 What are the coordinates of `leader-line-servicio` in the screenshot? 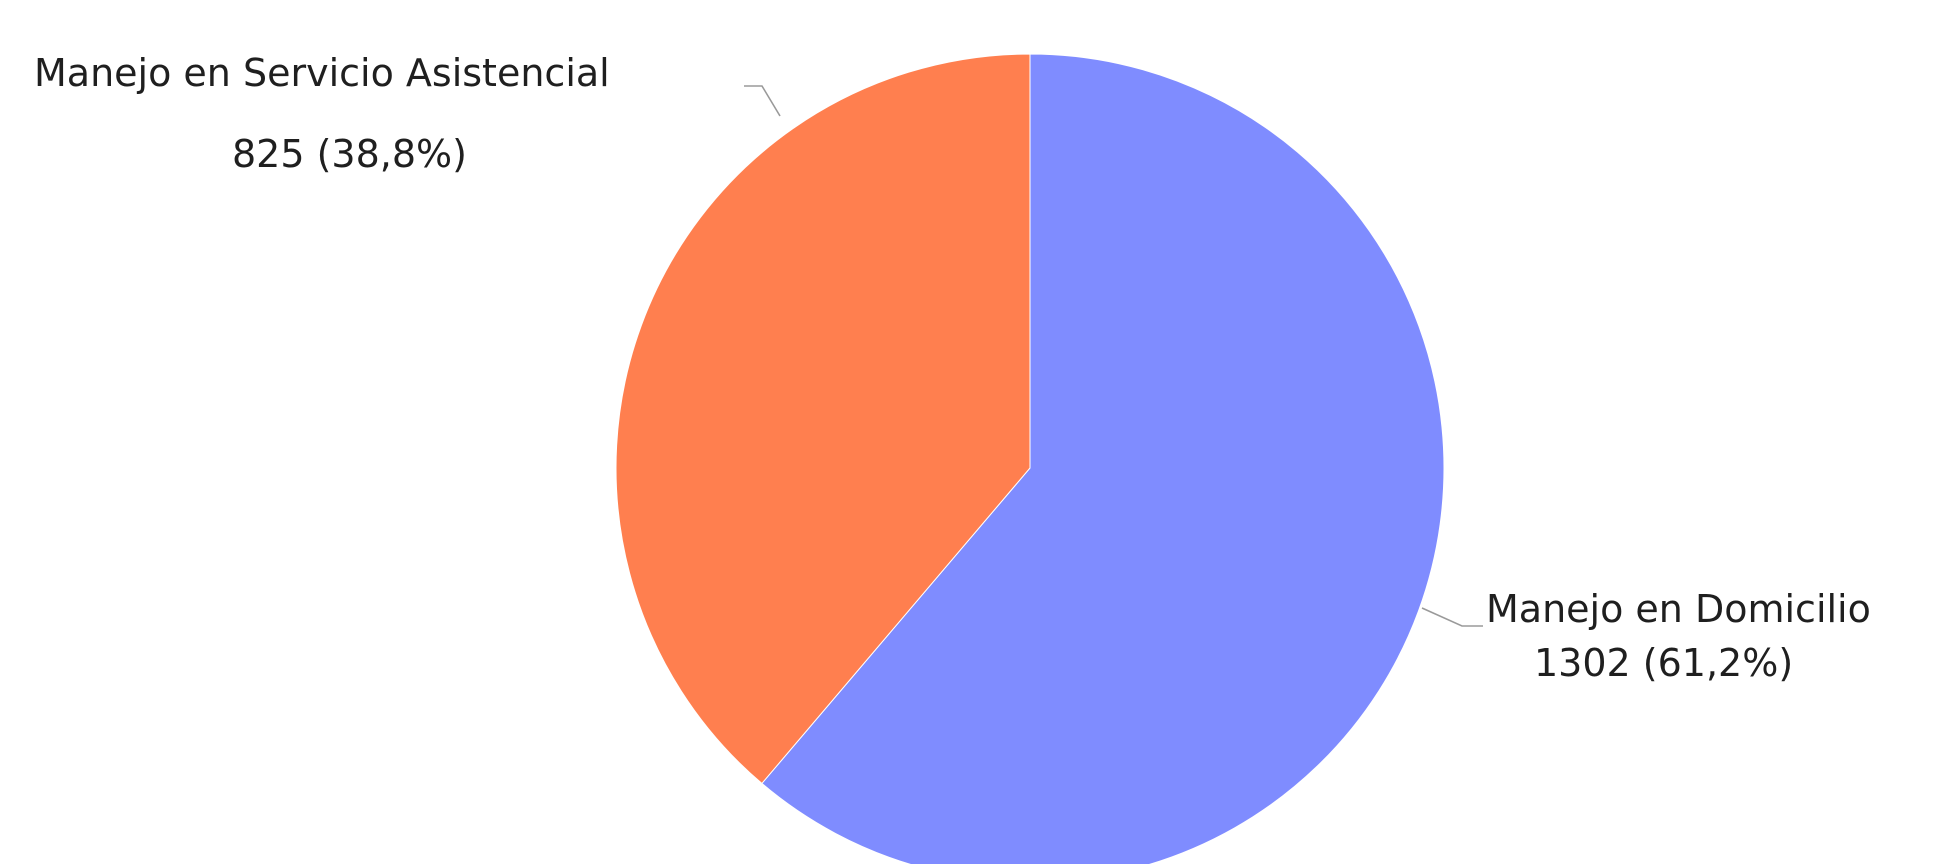 It's located at (762, 101).